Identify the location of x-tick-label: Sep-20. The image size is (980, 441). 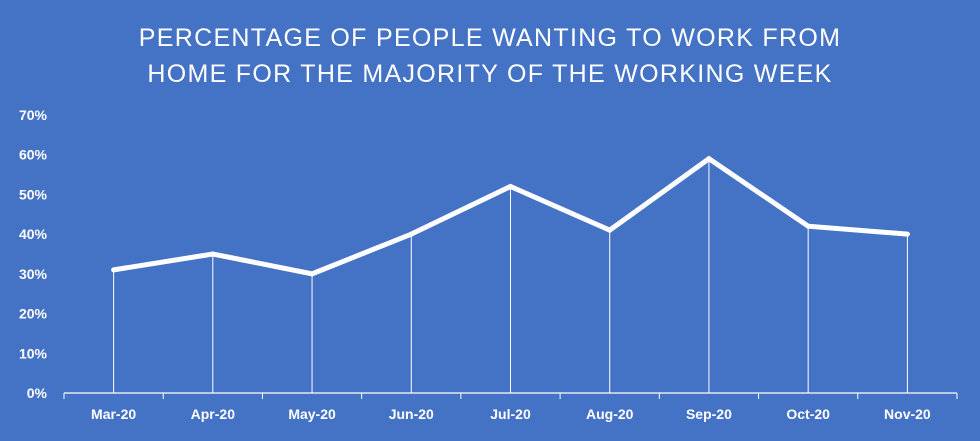
(709, 414).